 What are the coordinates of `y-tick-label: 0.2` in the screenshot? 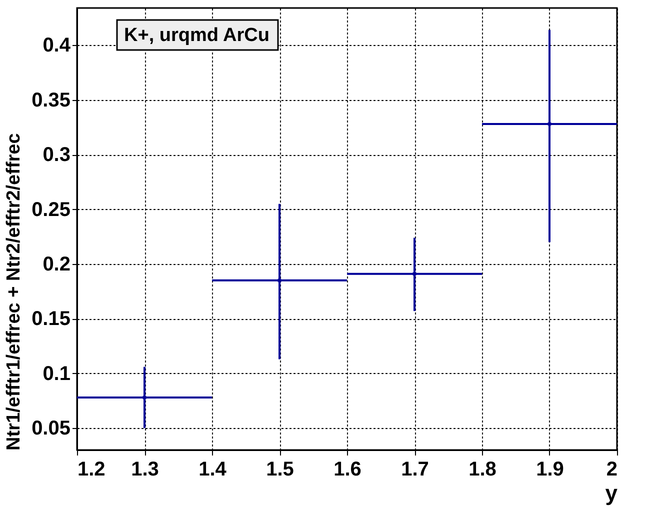 It's located at (56, 265).